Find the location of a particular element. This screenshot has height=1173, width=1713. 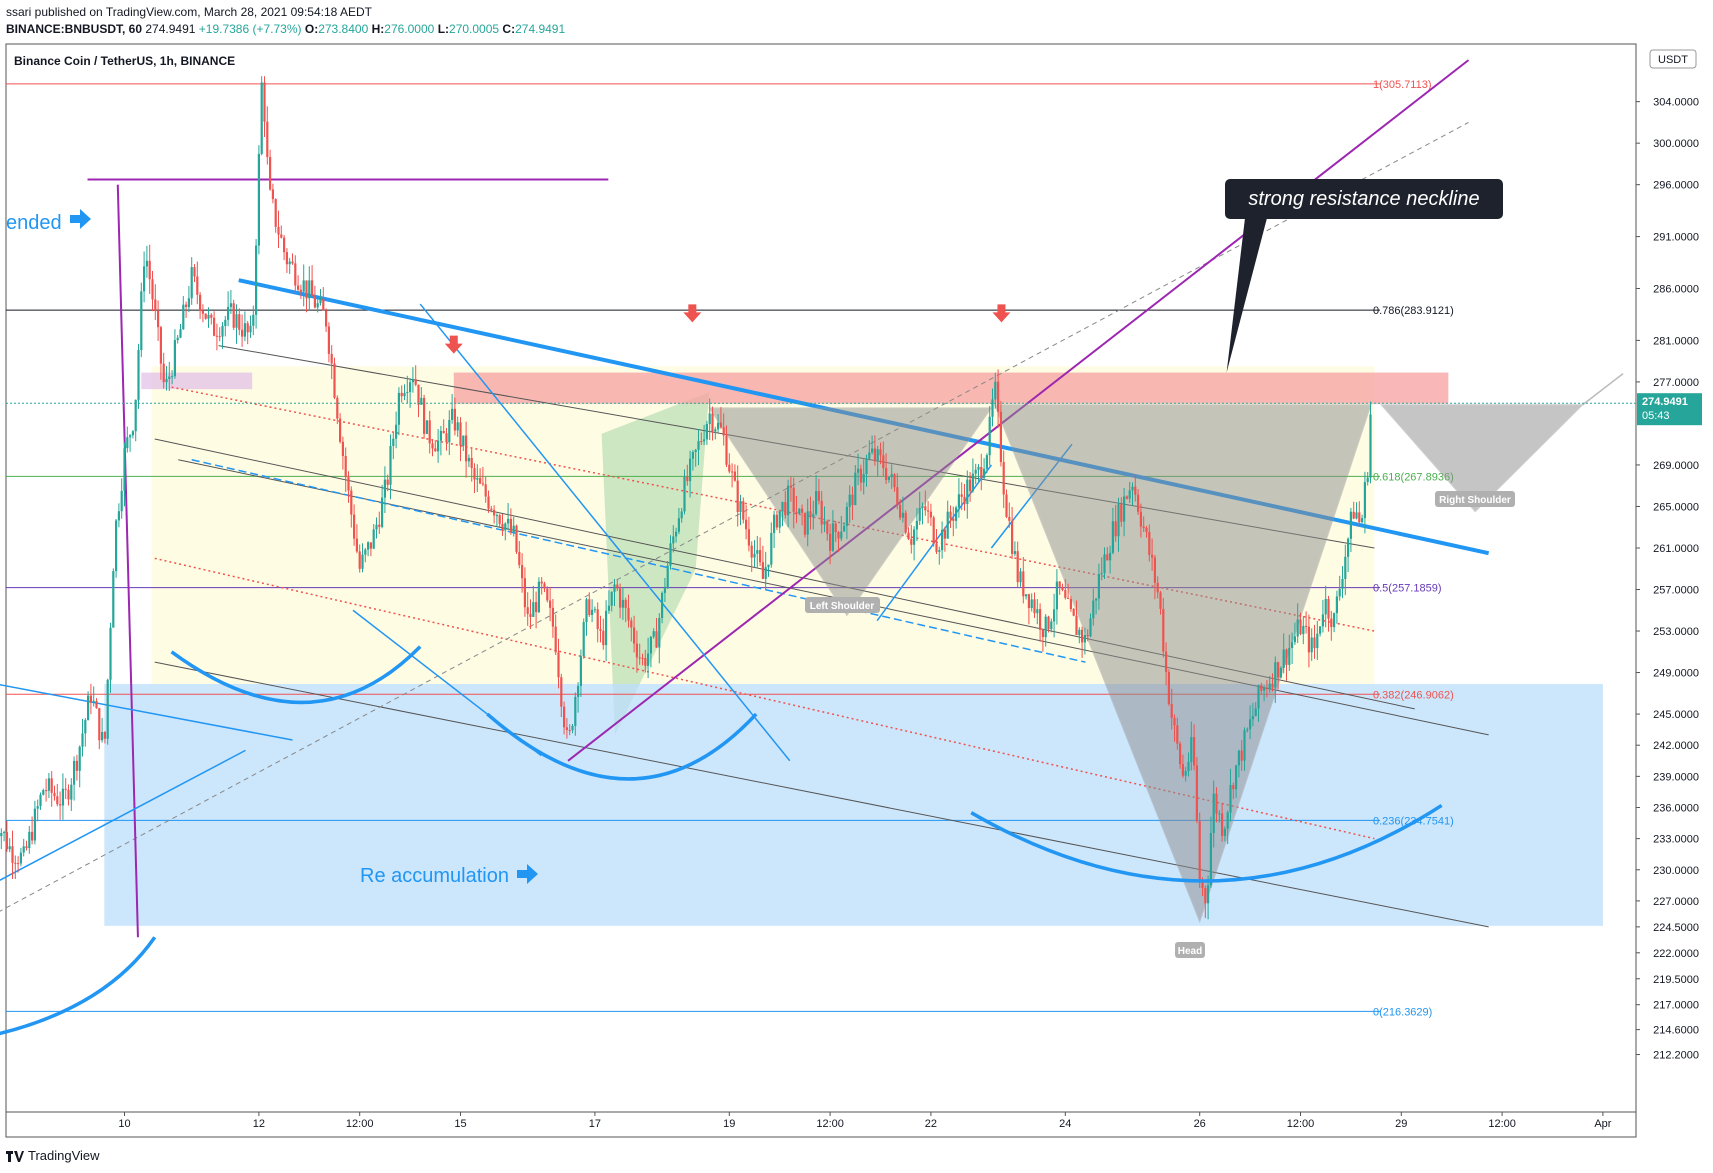

x-tick-label-8: 24 is located at coordinates (1065, 1124).